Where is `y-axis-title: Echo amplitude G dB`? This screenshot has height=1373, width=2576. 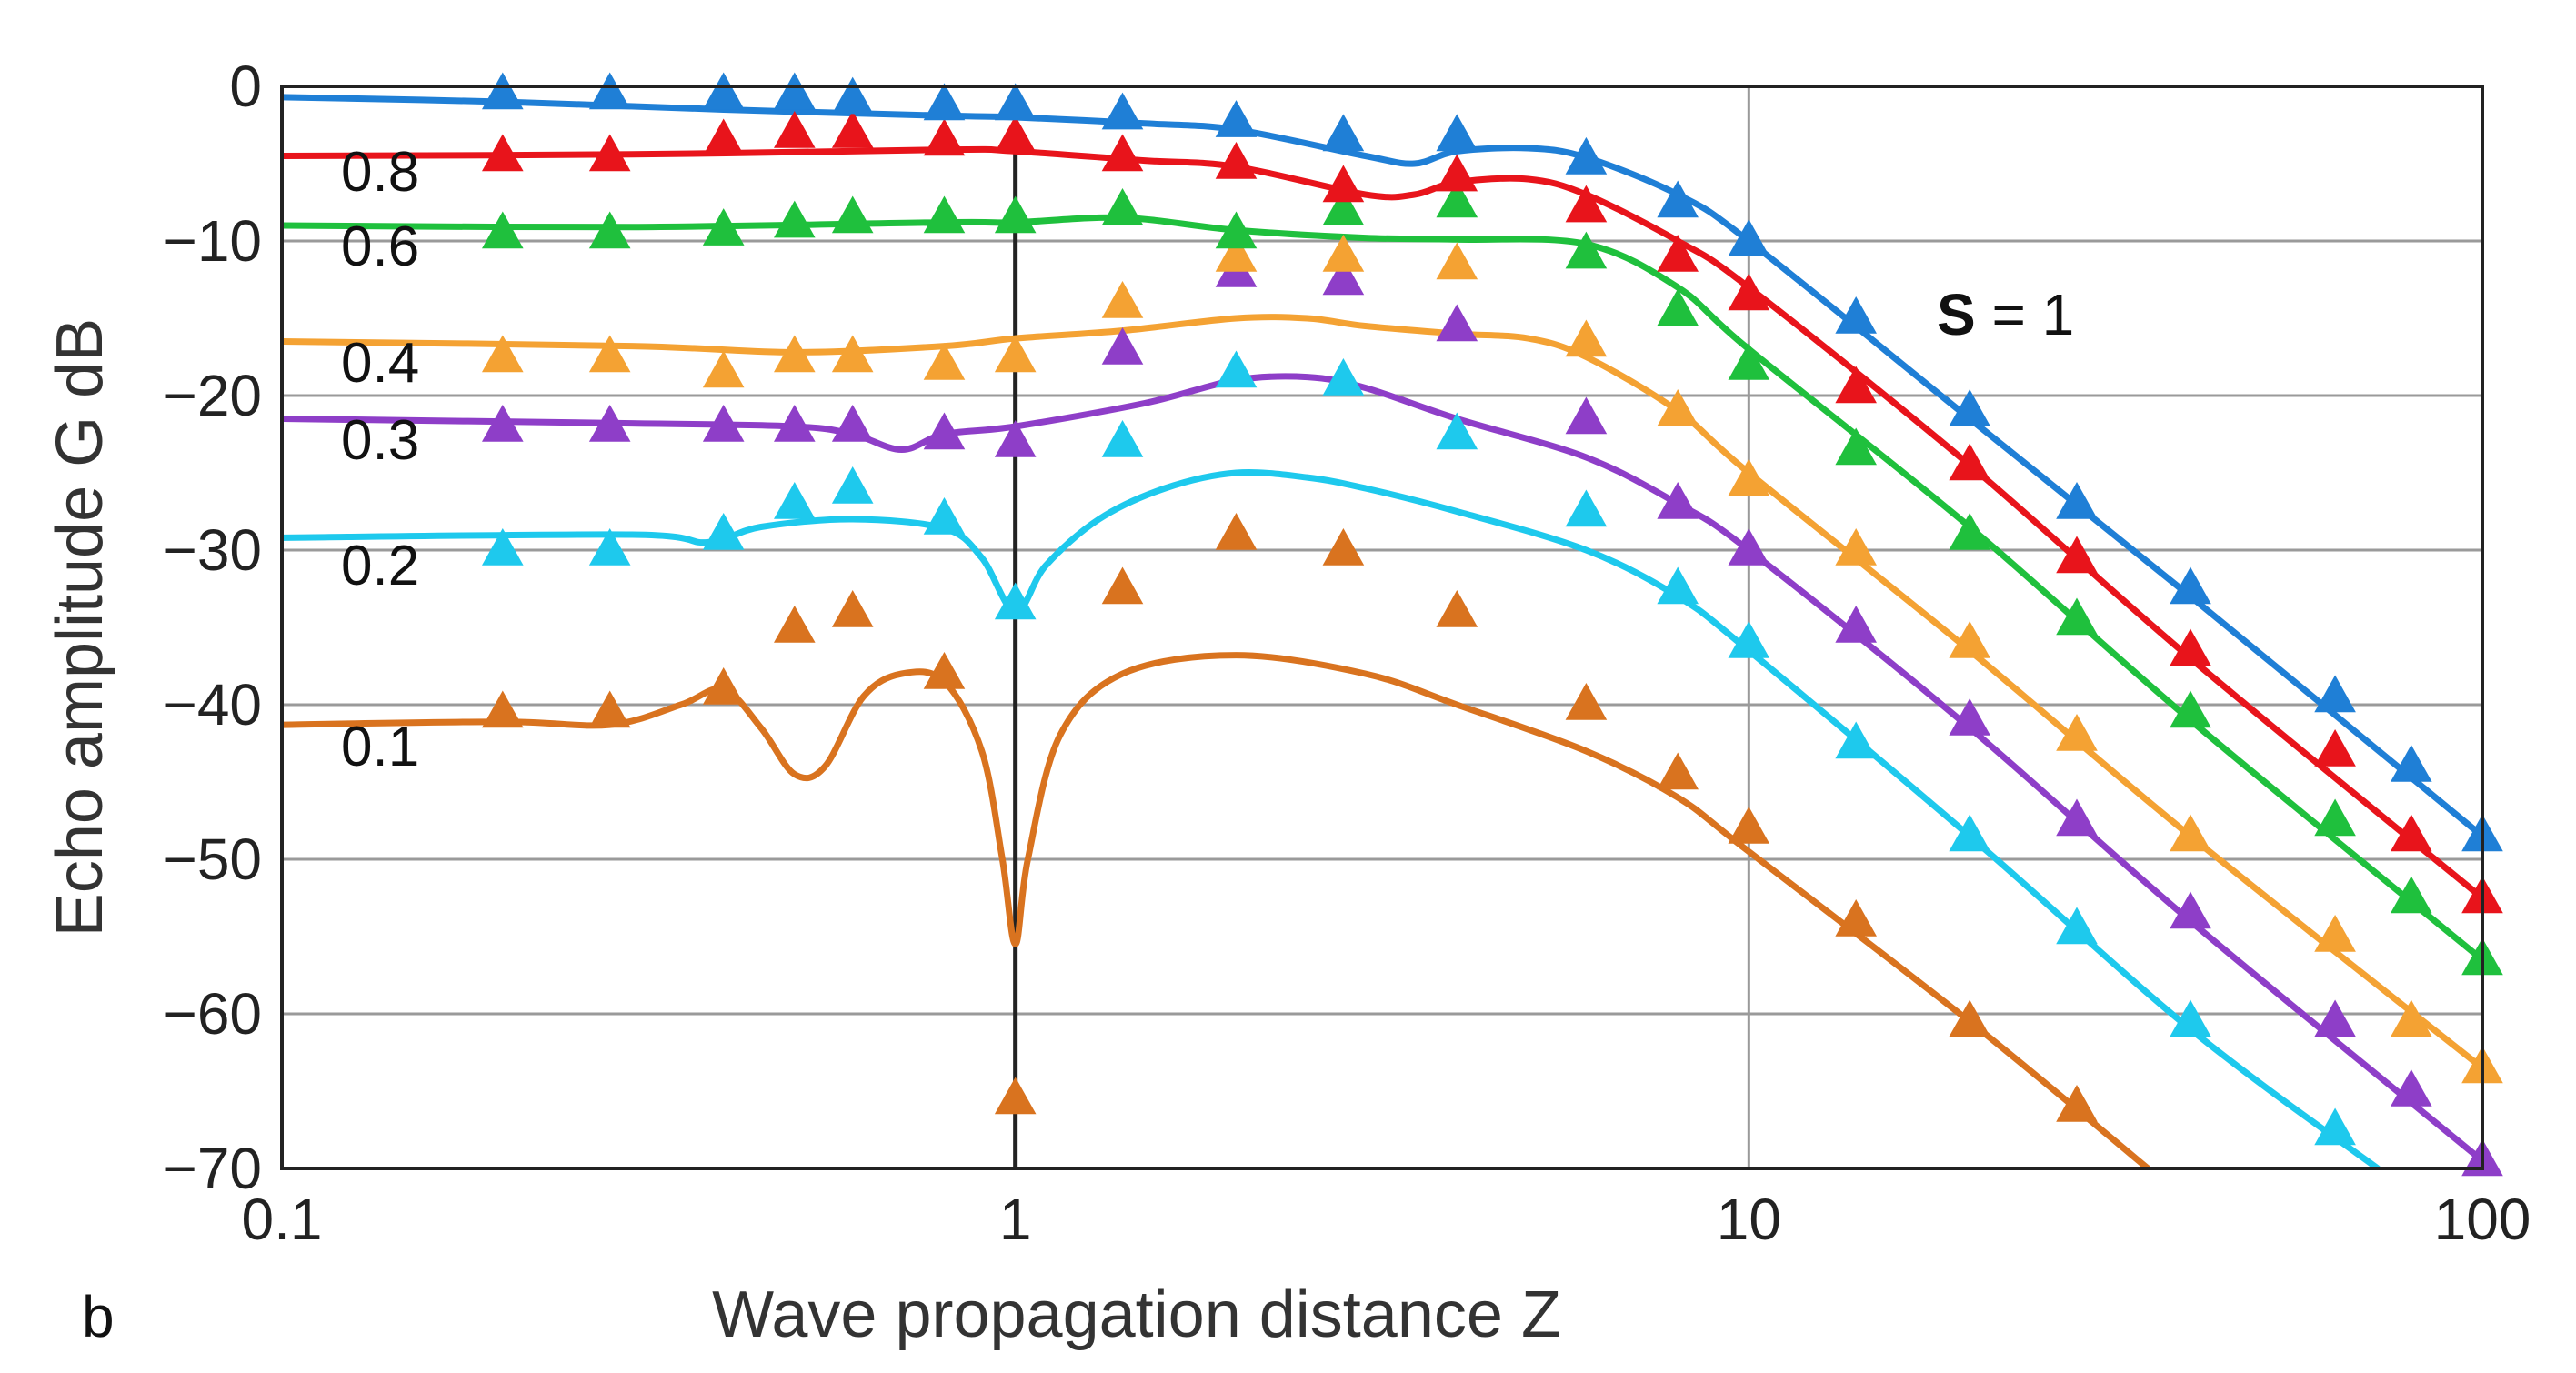
y-axis-title: Echo amplitude G dB is located at coordinates (80, 627).